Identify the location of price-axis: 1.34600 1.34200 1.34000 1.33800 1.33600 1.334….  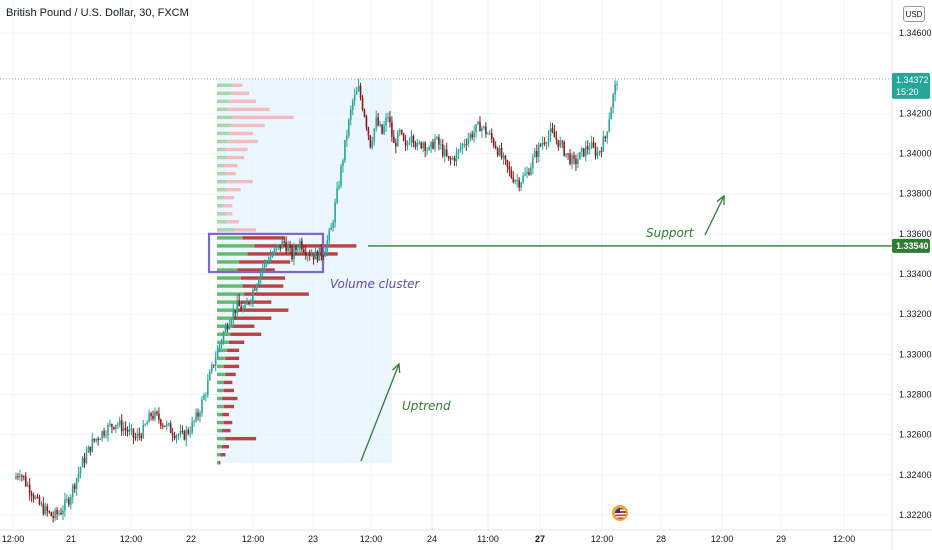
(915, 274).